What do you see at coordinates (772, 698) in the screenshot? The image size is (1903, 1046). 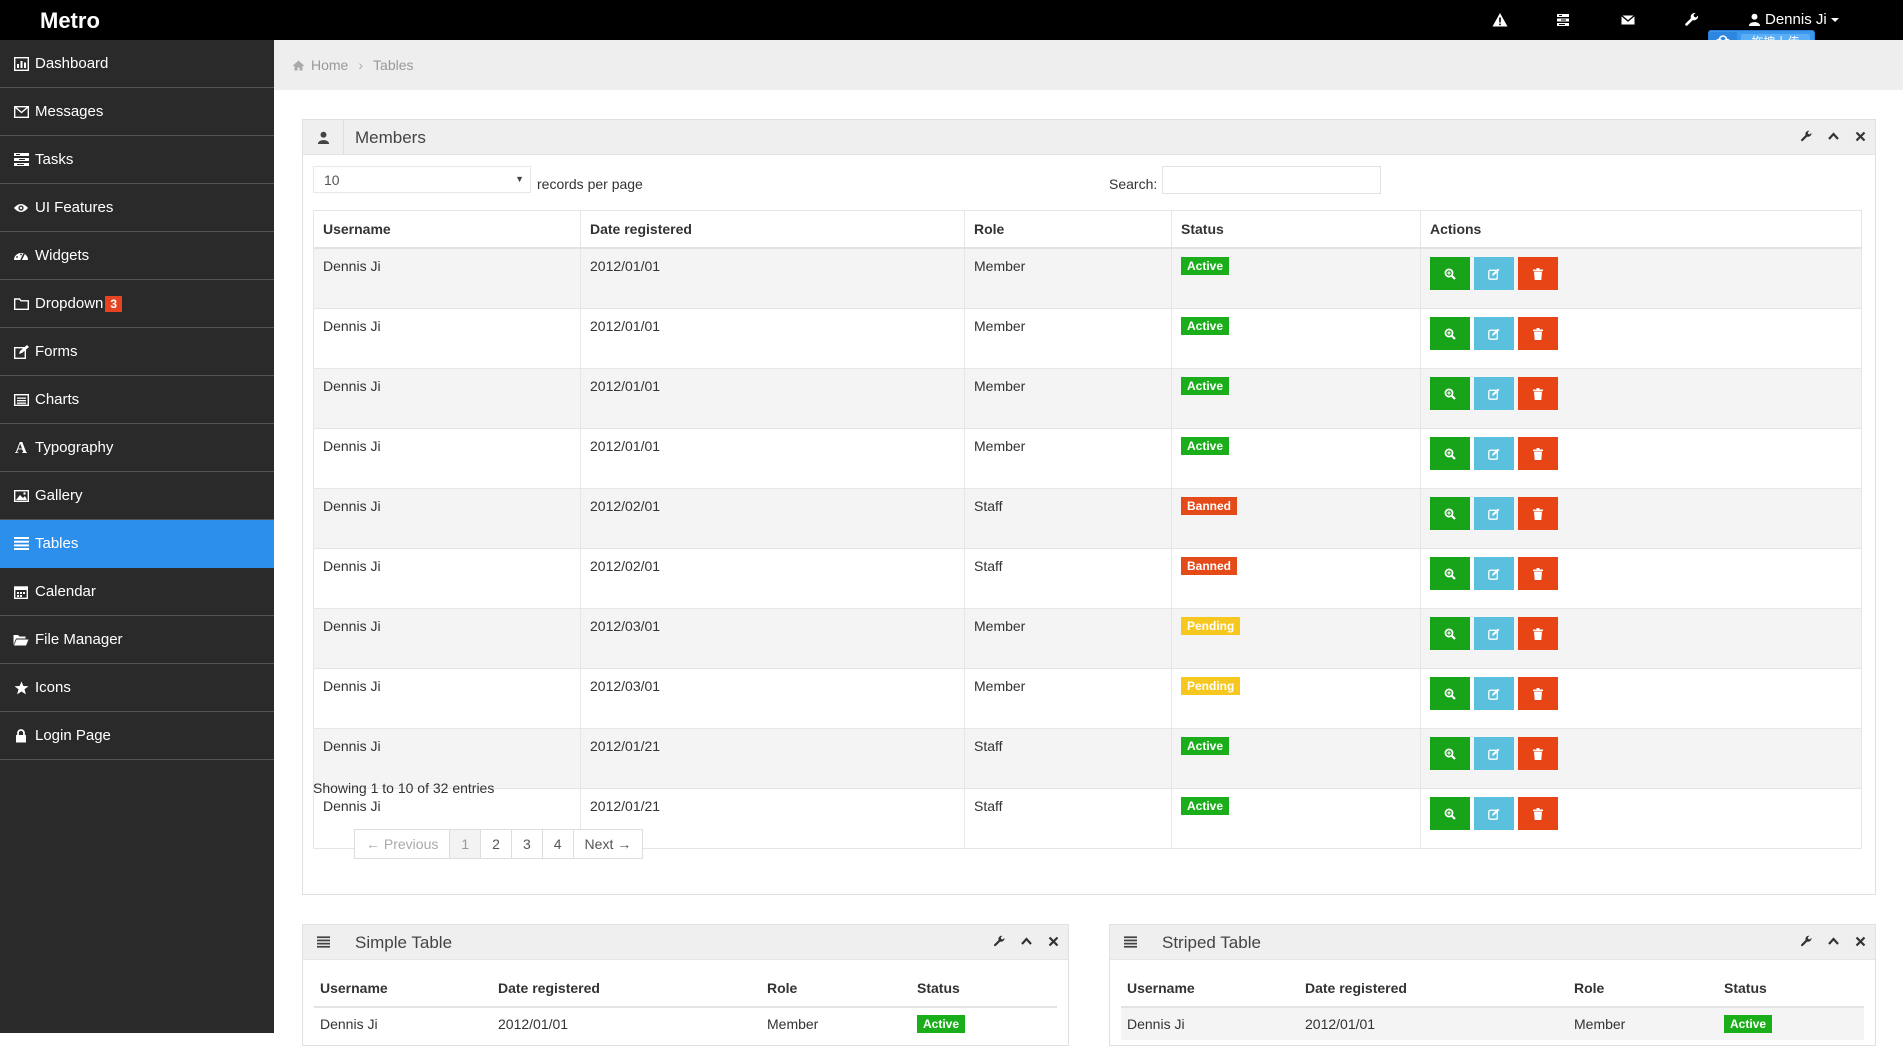 I see `cell-date: 2012/03/01` at bounding box center [772, 698].